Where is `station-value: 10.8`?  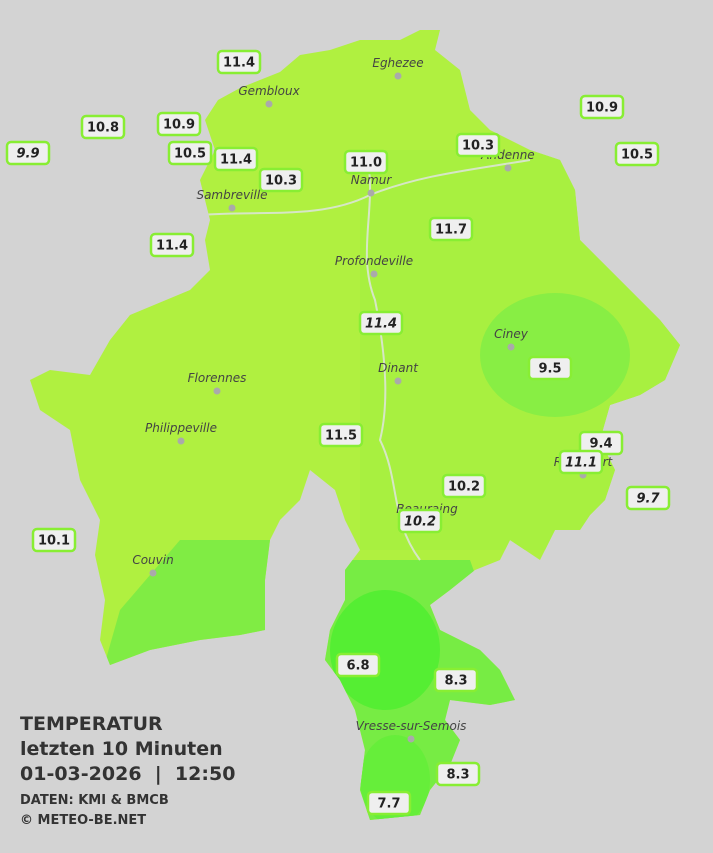 station-value: 10.8 is located at coordinates (103, 128).